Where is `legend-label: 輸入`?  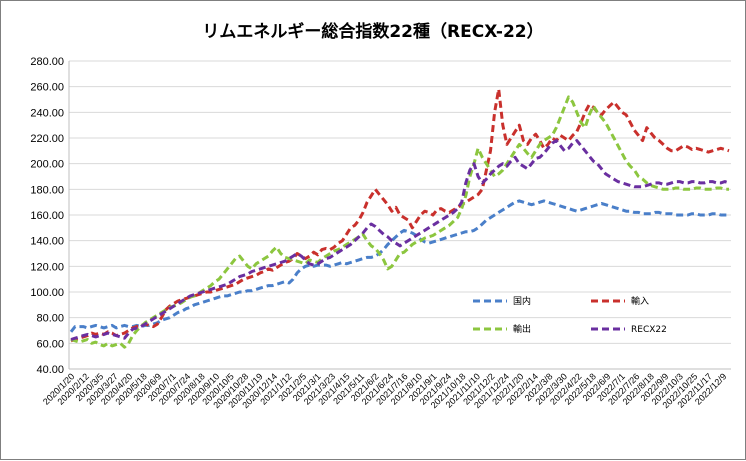 legend-label: 輸入 is located at coordinates (640, 301).